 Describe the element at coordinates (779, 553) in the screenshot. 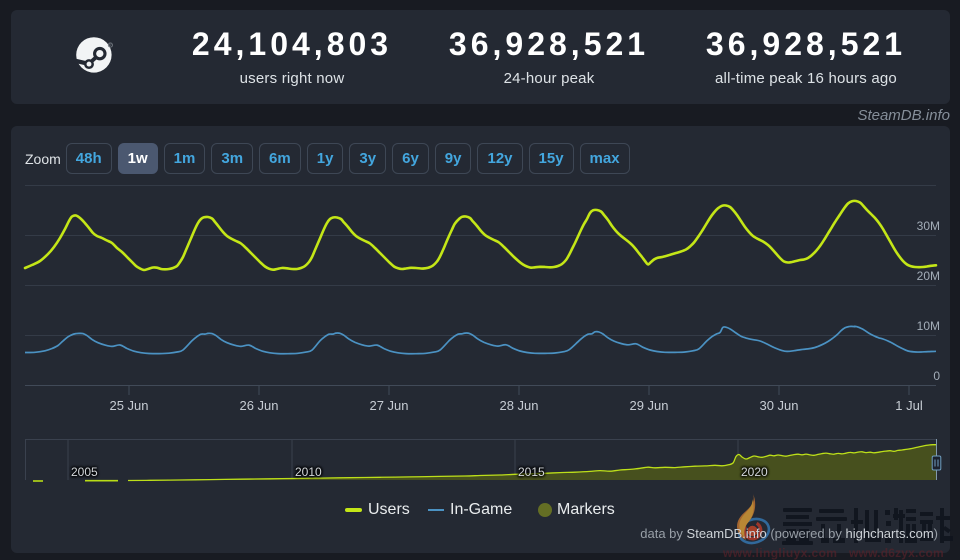

I see `svg-text: www.lingliuyx.com` at that location.